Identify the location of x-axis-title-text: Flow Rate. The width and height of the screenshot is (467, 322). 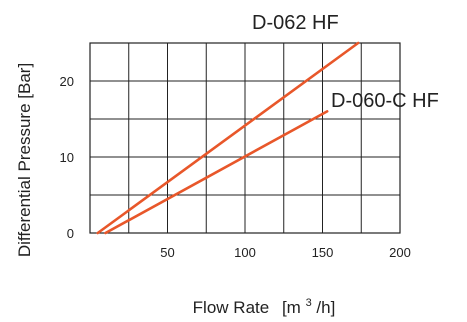
(231, 307).